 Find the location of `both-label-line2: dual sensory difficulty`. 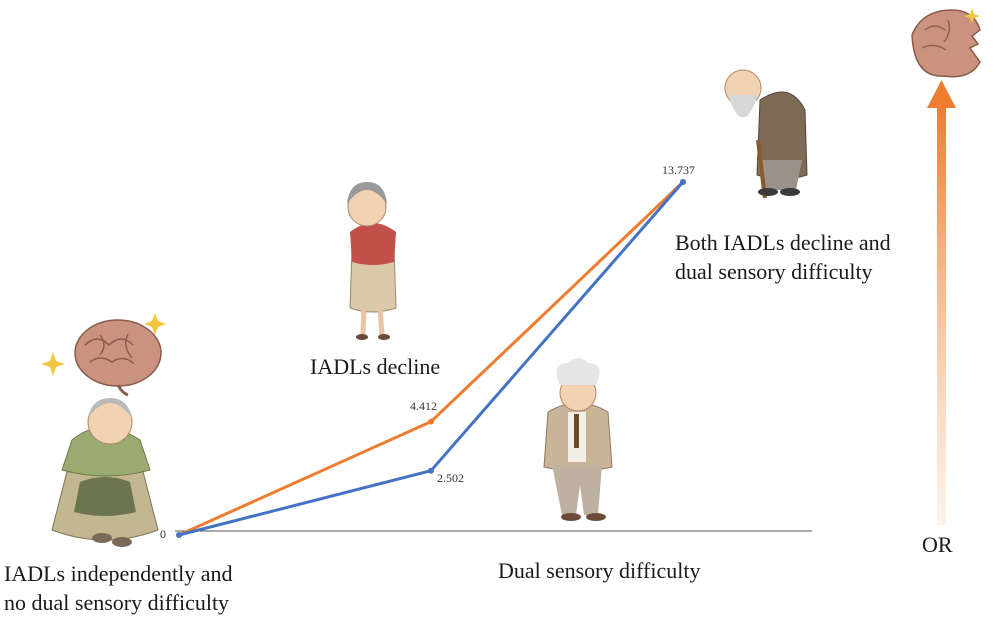

both-label-line2: dual sensory difficulty is located at coordinates (774, 271).